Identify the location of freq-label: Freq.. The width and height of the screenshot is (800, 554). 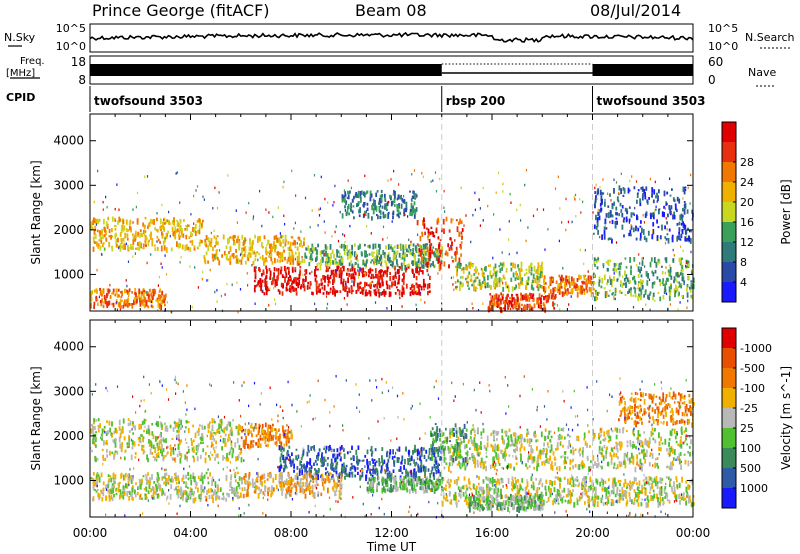
(32, 61).